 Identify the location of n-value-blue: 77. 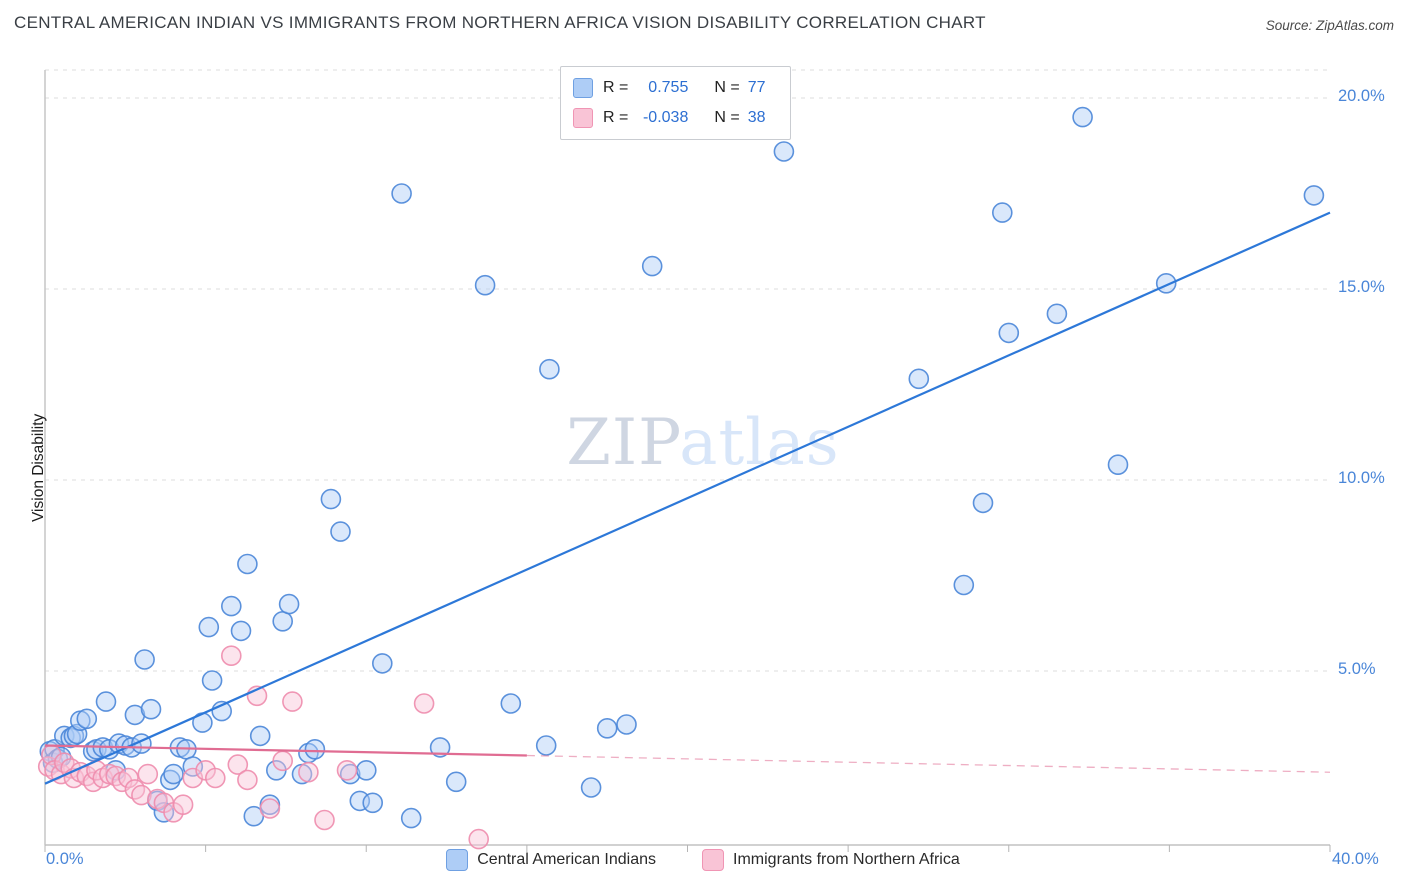
(756, 87).